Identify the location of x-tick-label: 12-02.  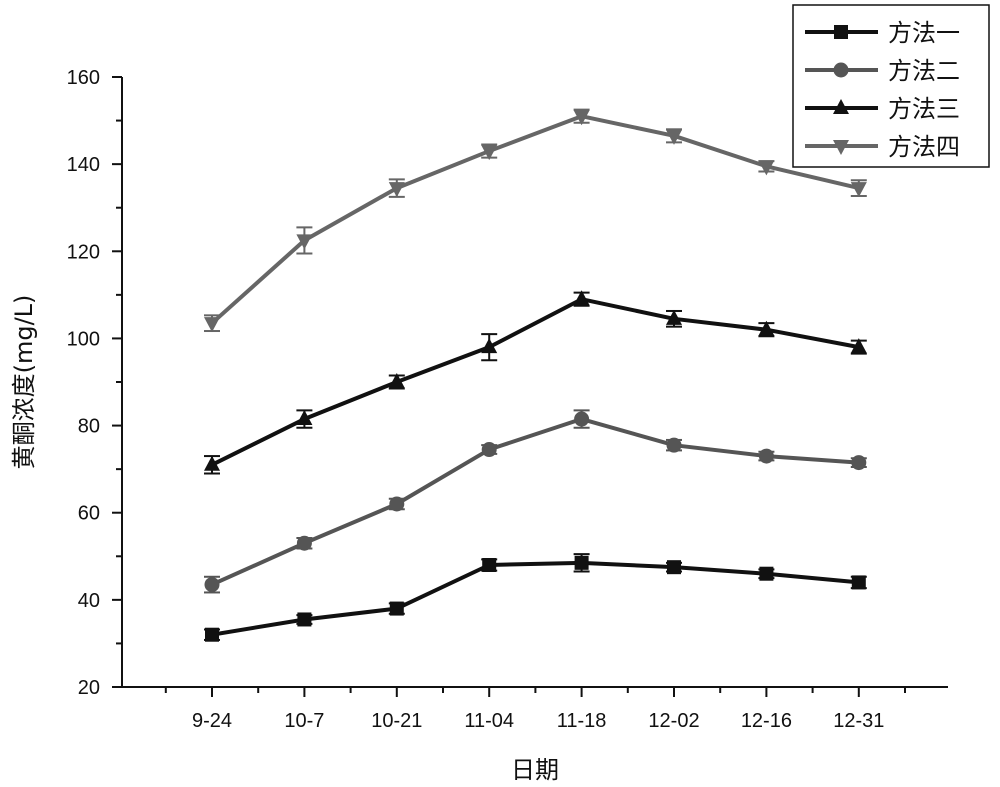
(673, 721).